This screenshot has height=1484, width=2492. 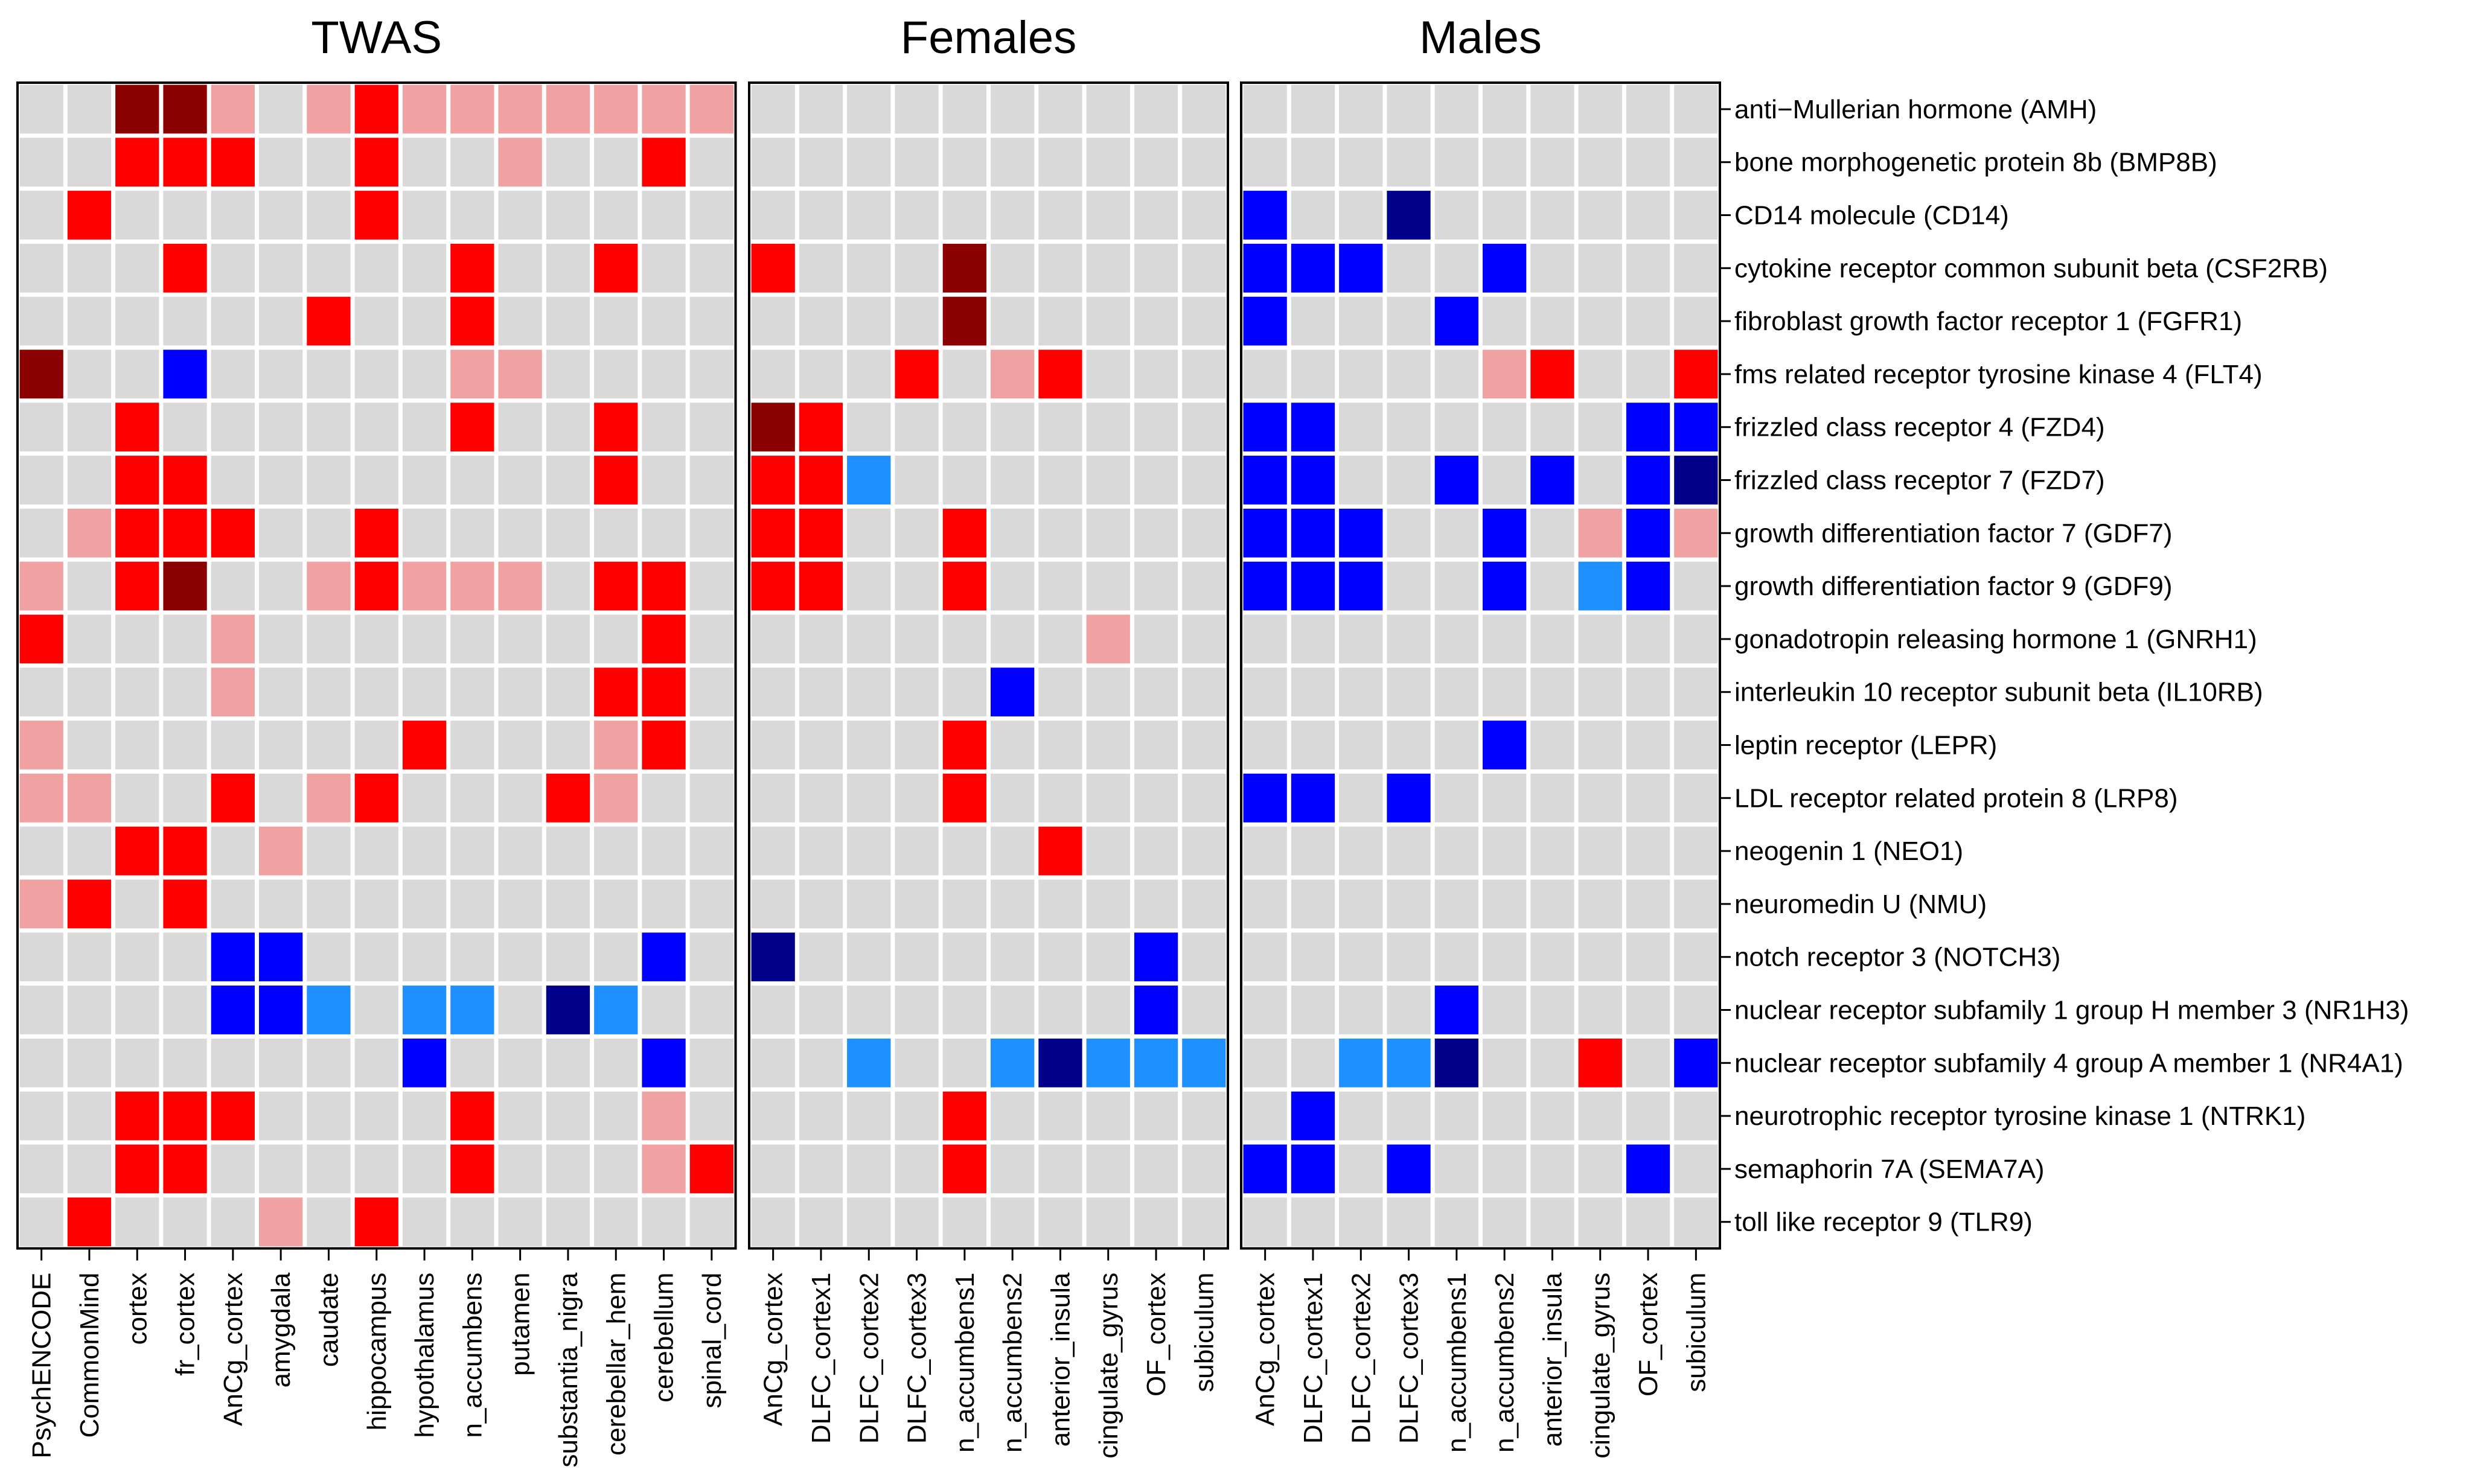 I want to click on column-label: n_accumbens, so click(x=472, y=1356).